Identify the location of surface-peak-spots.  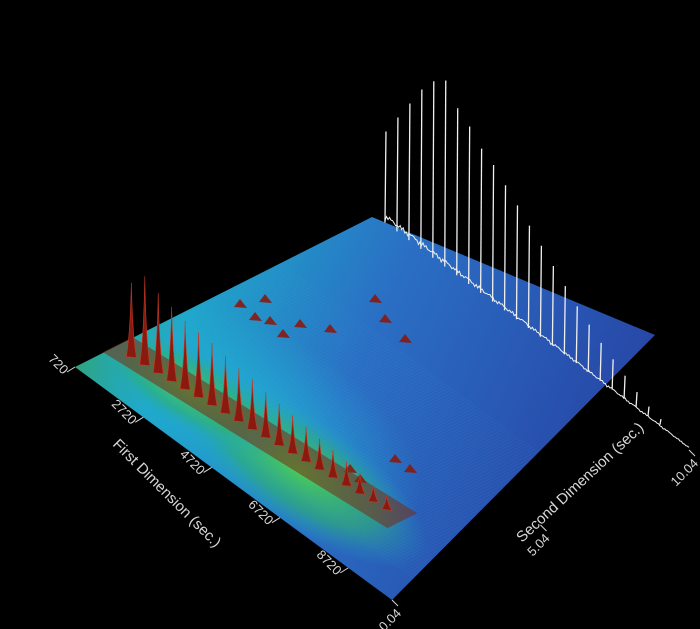
(325, 388).